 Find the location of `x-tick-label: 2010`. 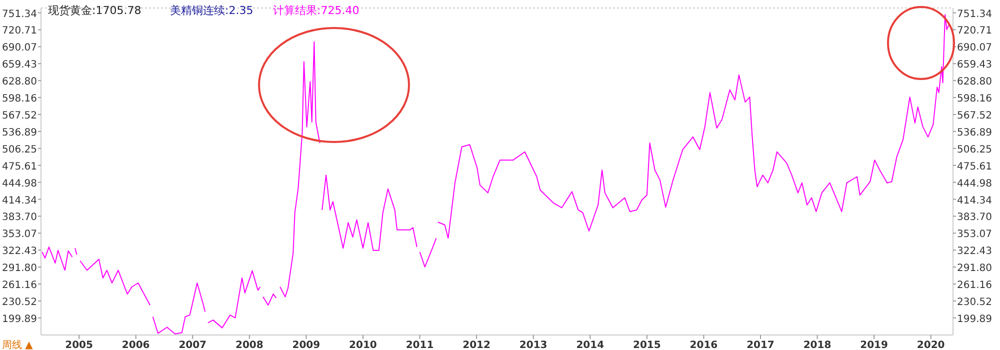

x-tick-label: 2010 is located at coordinates (363, 345).